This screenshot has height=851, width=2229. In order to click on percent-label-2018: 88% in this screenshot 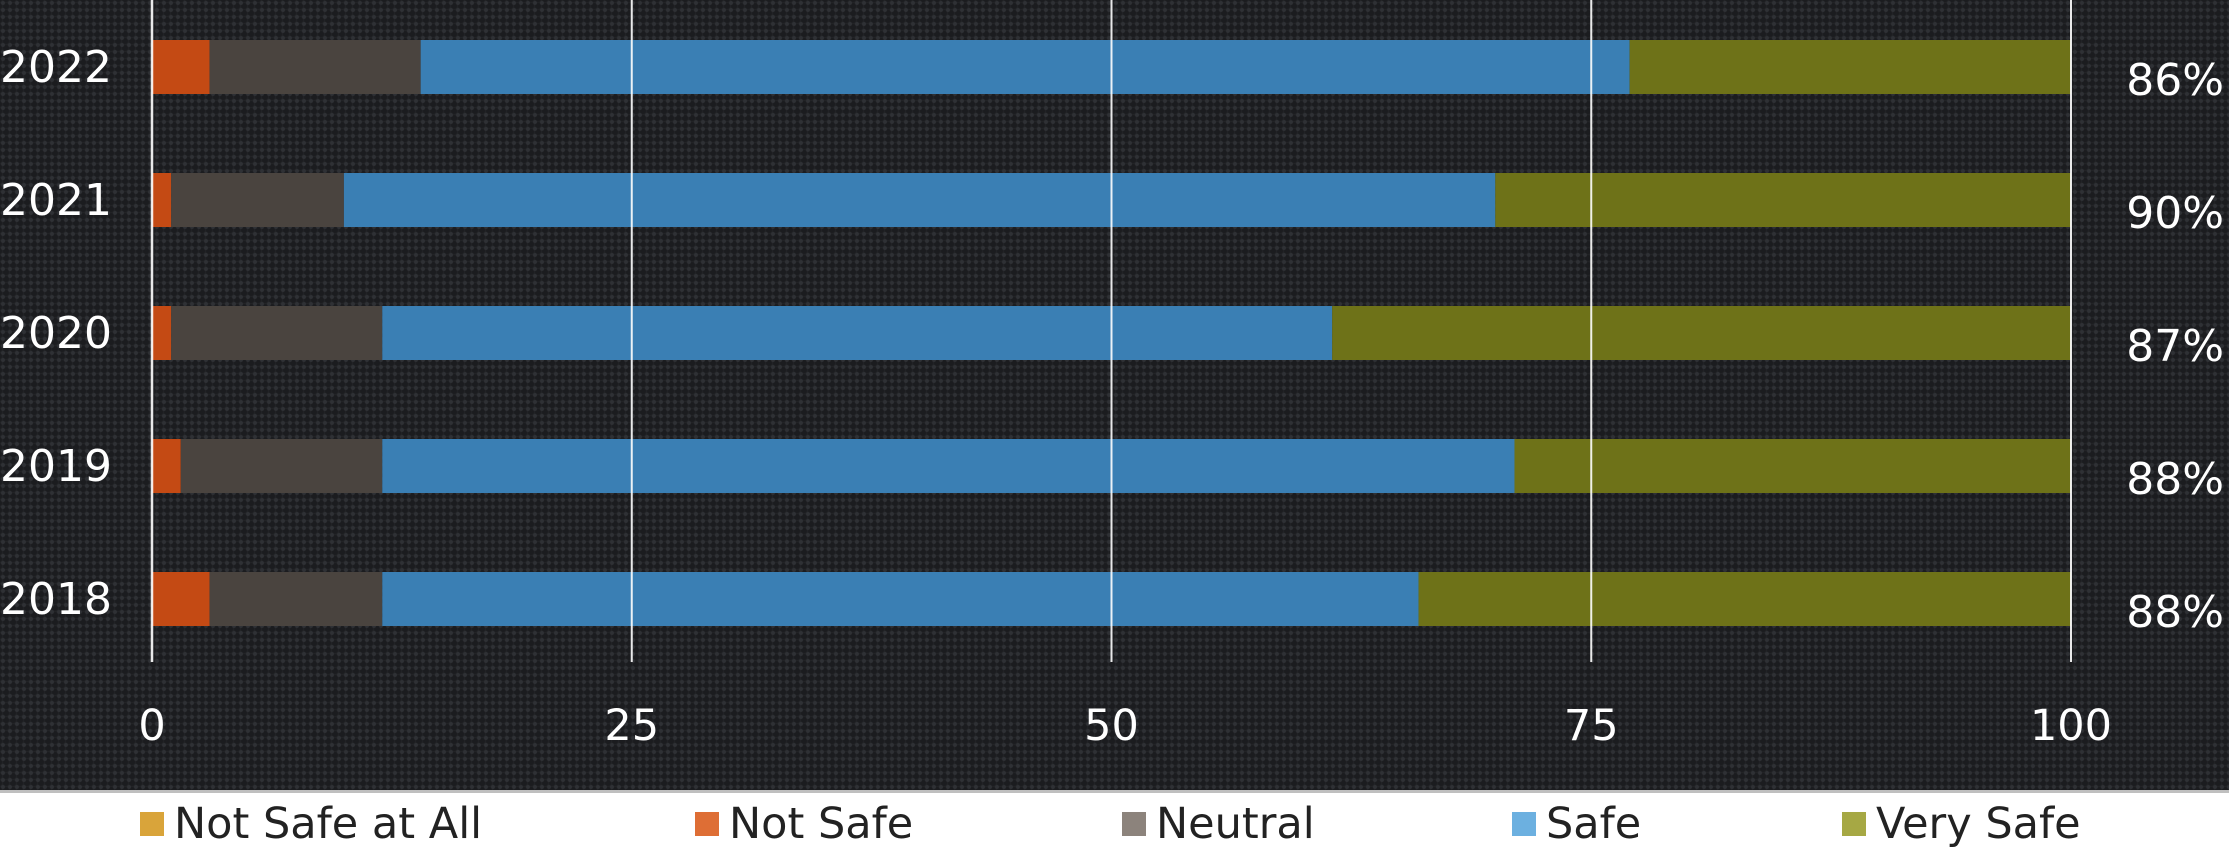, I will do `click(2175, 612)`.